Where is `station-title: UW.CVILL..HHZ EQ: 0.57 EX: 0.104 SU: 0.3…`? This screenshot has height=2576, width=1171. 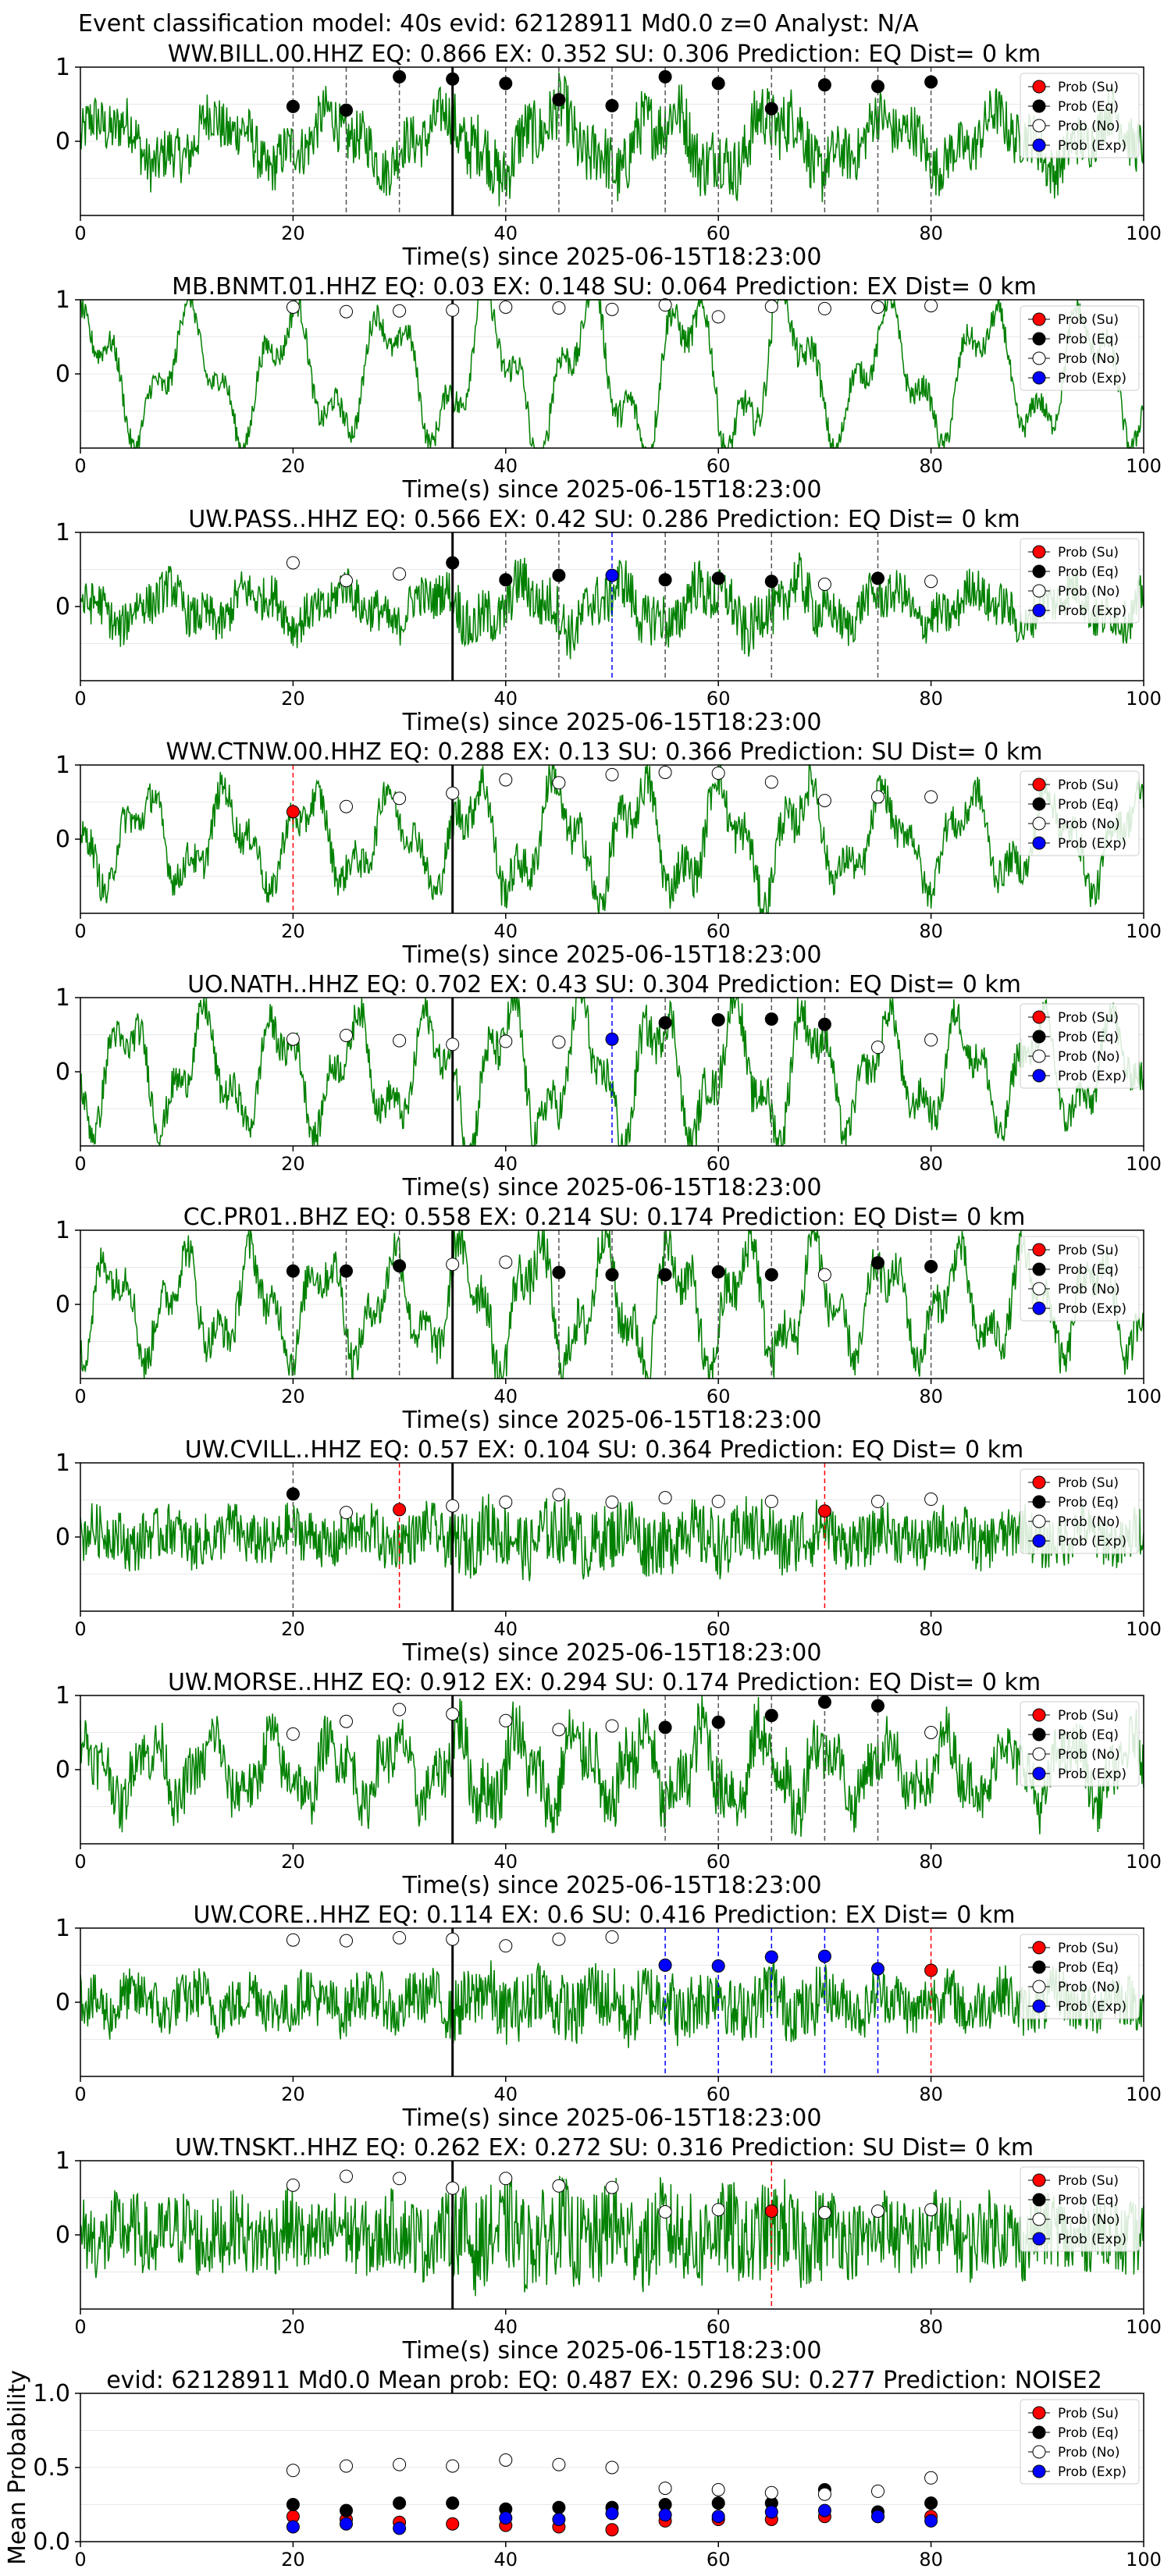 station-title: UW.CVILL..HHZ EQ: 0.57 EX: 0.104 SU: 0.3… is located at coordinates (604, 1450).